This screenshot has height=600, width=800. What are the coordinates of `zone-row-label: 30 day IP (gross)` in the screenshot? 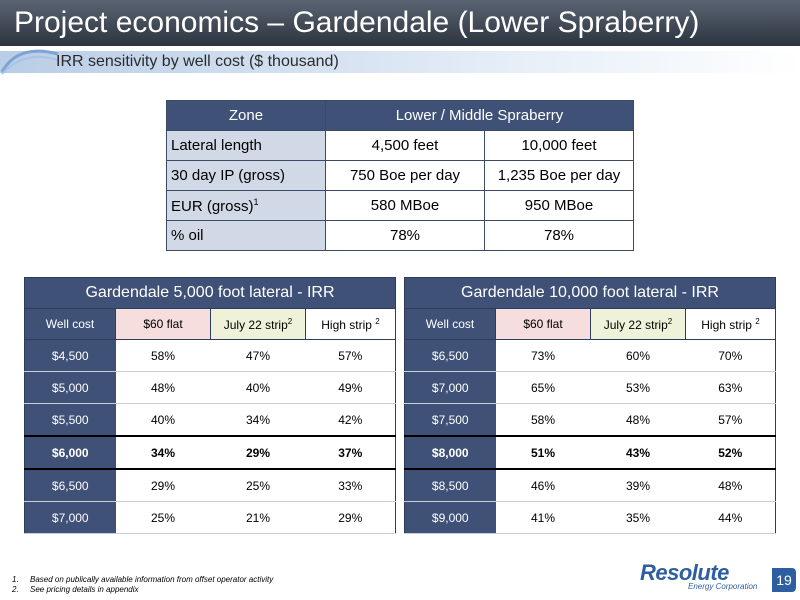 It's located at (246, 175).